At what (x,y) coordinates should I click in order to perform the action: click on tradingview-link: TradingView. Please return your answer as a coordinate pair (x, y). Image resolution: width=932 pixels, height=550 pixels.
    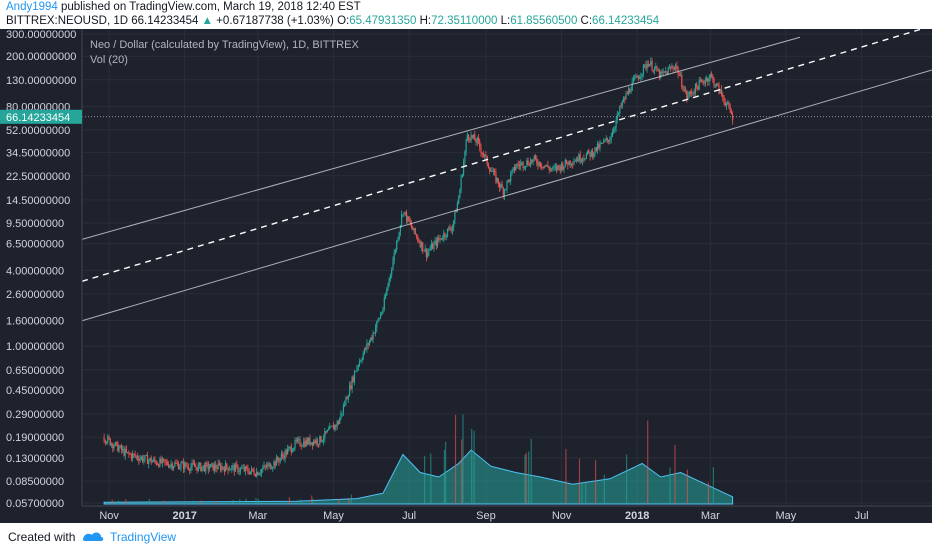
    Looking at the image, I should click on (143, 537).